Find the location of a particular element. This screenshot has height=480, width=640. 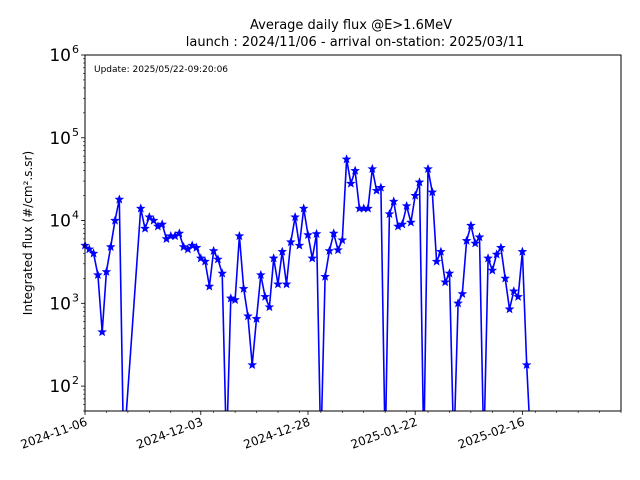

x-tick-label: 2025-01-22 is located at coordinates (384, 433).